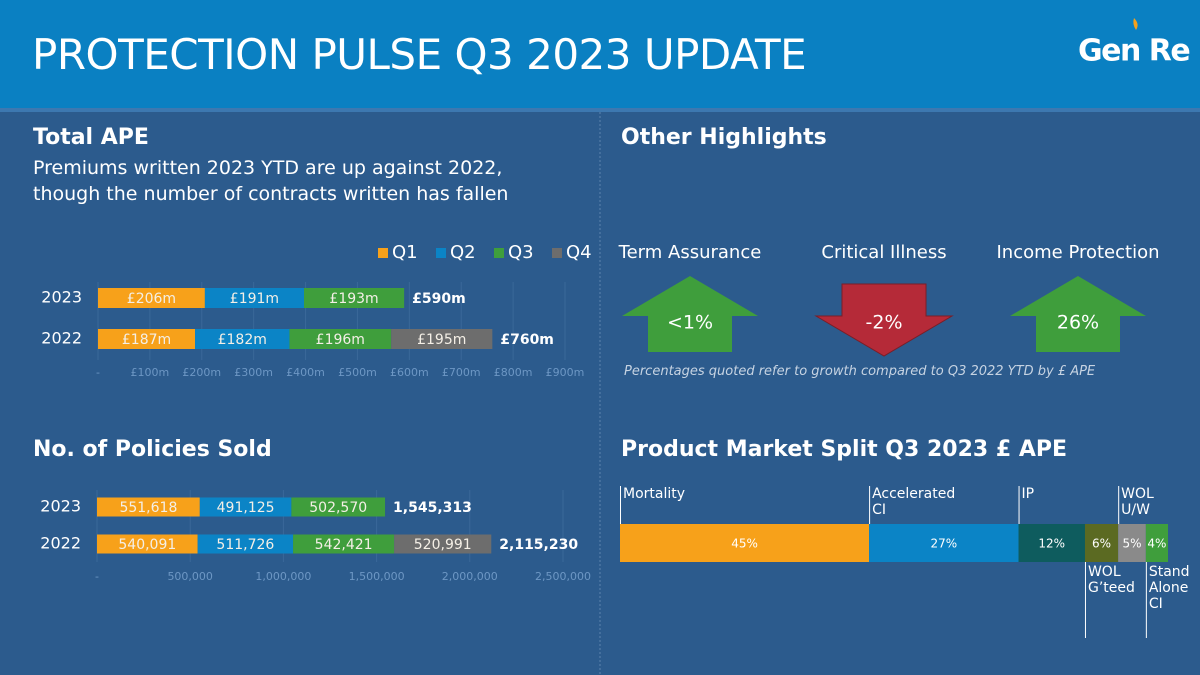 This screenshot has width=1200, height=675. I want to click on value-label: 511,726, so click(245, 545).